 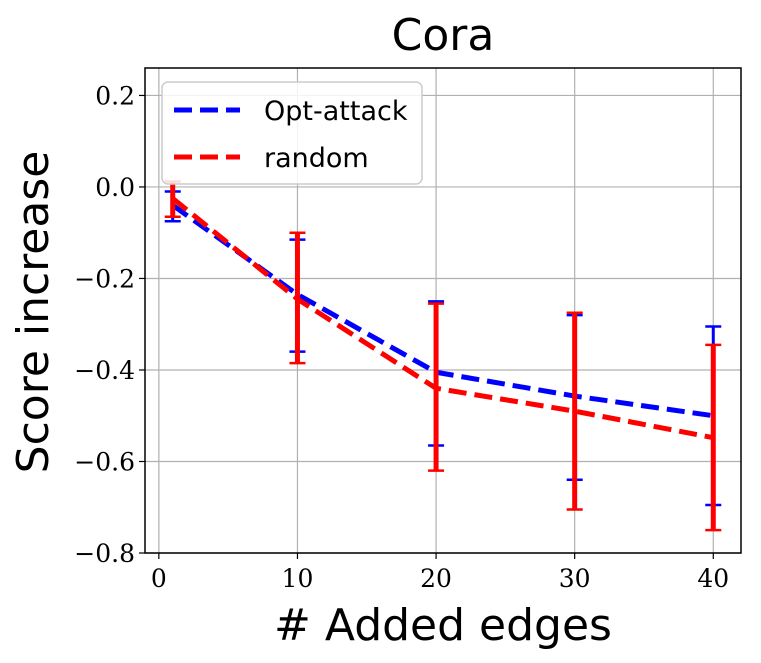 What do you see at coordinates (104, 278) in the screenshot?
I see `y-tick-label: −0.2` at bounding box center [104, 278].